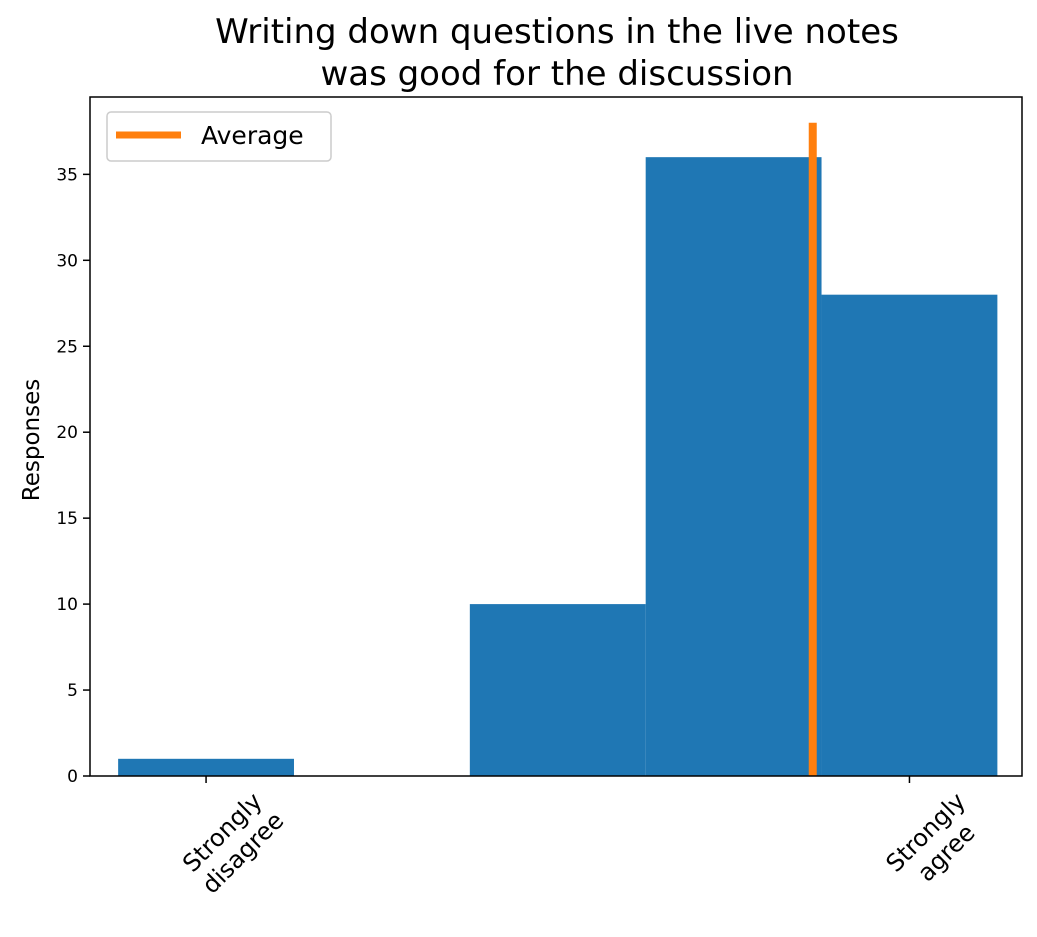 The width and height of the screenshot is (1037, 937). Describe the element at coordinates (72, 691) in the screenshot. I see `y-tick-label-5: 5` at that location.